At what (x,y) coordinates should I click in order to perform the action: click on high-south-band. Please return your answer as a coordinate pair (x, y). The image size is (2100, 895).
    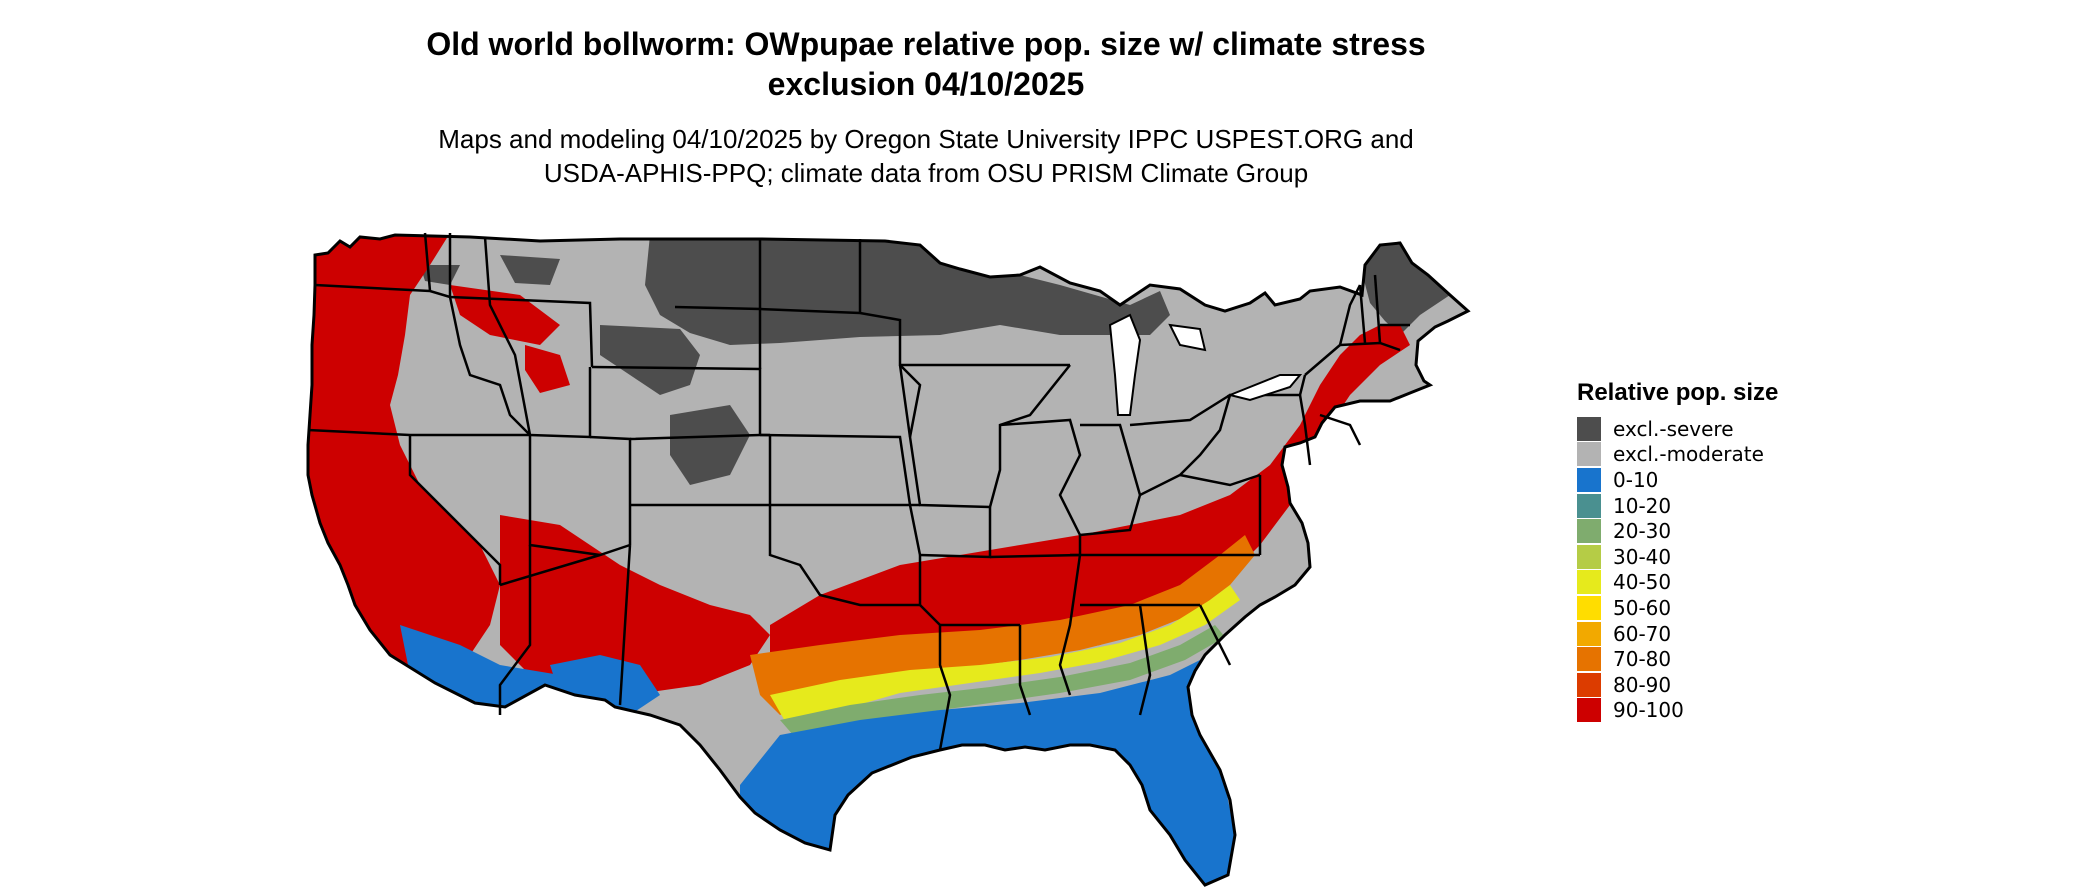
    Looking at the image, I should click on (1090, 515).